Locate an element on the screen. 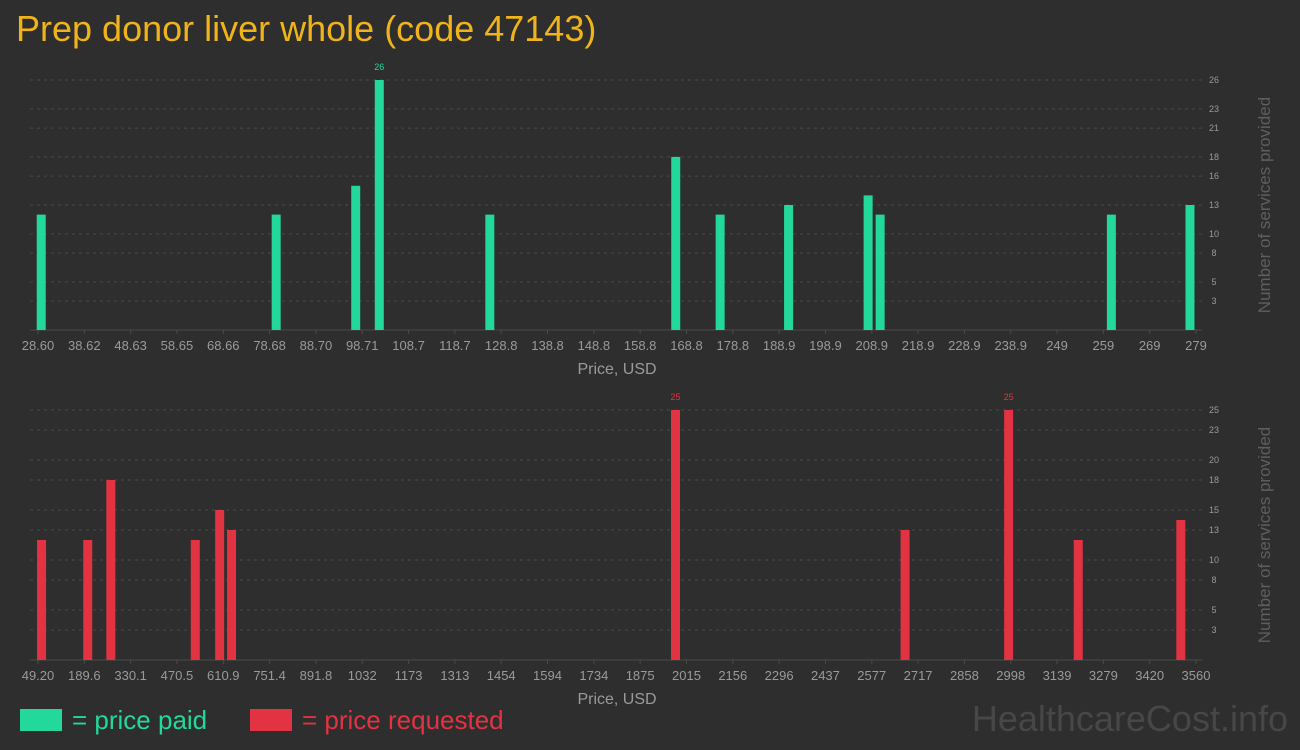 This screenshot has height=750, width=1300. chart-1-bar-value-label: 26 is located at coordinates (379, 67).